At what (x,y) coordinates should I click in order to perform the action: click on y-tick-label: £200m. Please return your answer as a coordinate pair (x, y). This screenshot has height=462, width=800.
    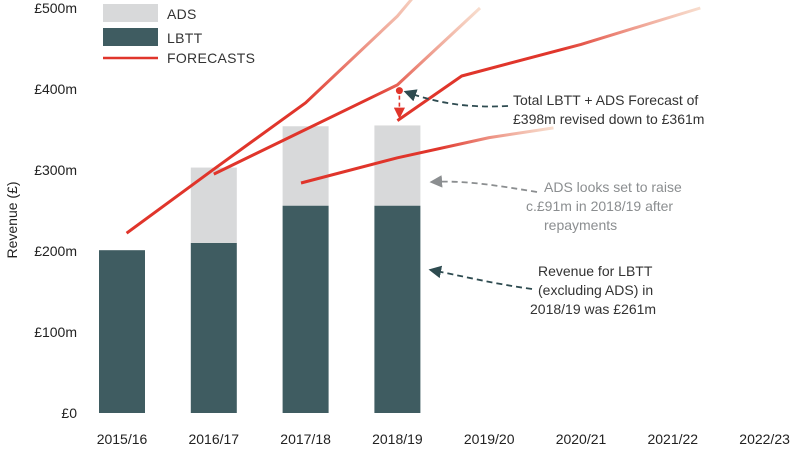
    Looking at the image, I should click on (55, 251).